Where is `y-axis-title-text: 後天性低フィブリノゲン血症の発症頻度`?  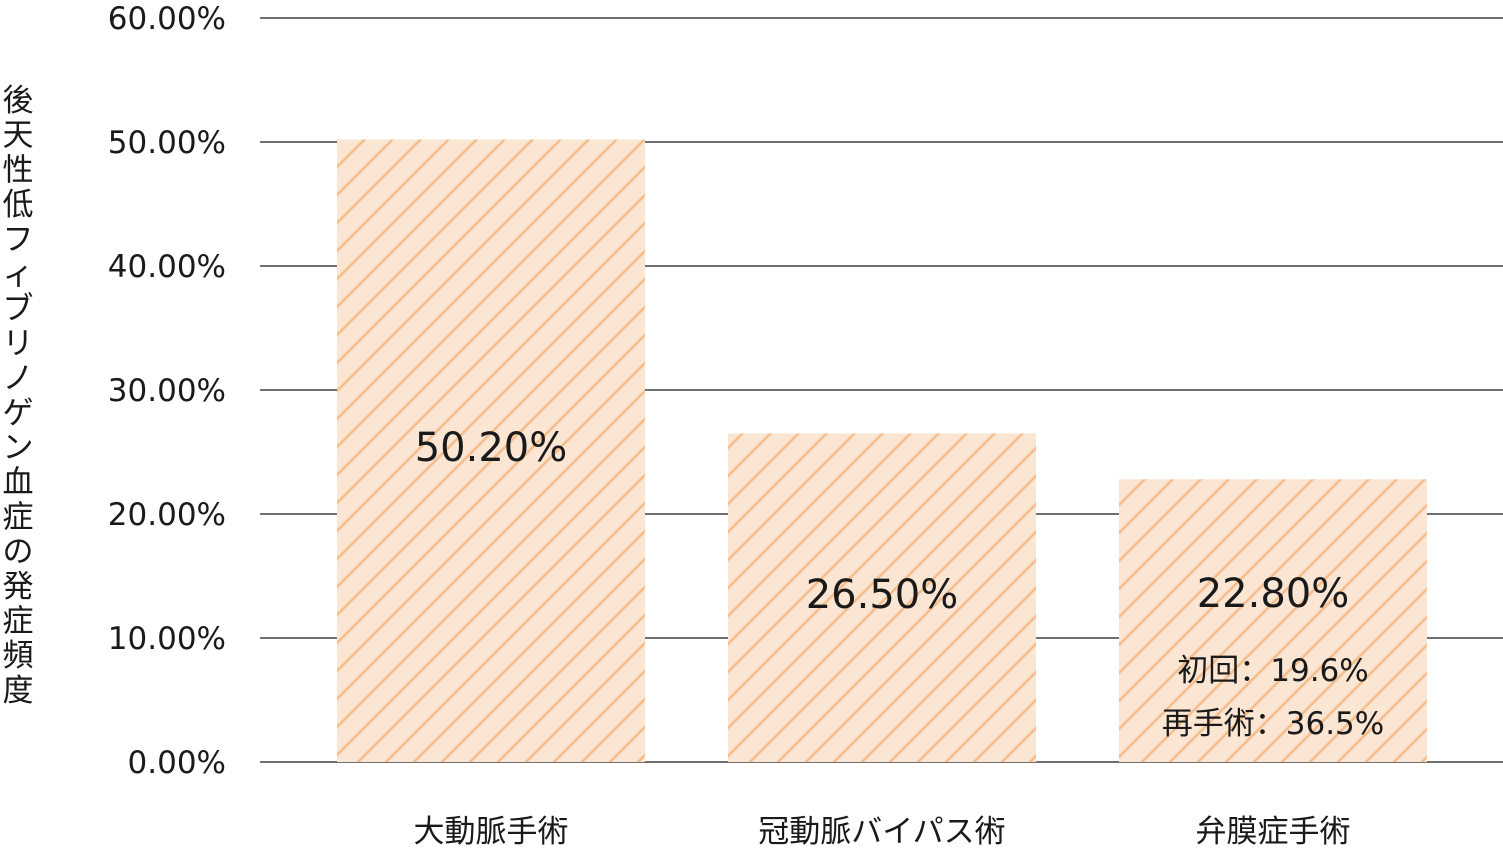
y-axis-title-text: 後天性低フィブリノゲン血症の発症頻度 is located at coordinates (18, 396).